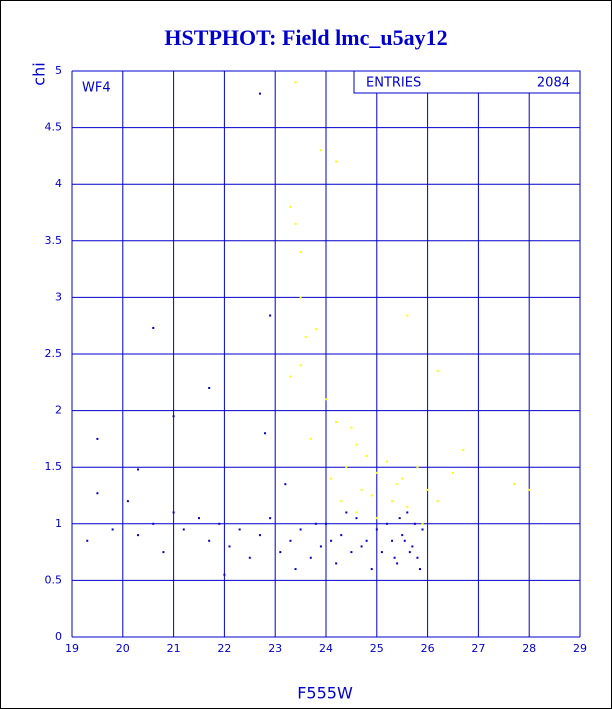 This screenshot has width=612, height=709. Describe the element at coordinates (305, 37) in the screenshot. I see `chart-title: HSTPHOT: Field lmc_u5ay12` at that location.